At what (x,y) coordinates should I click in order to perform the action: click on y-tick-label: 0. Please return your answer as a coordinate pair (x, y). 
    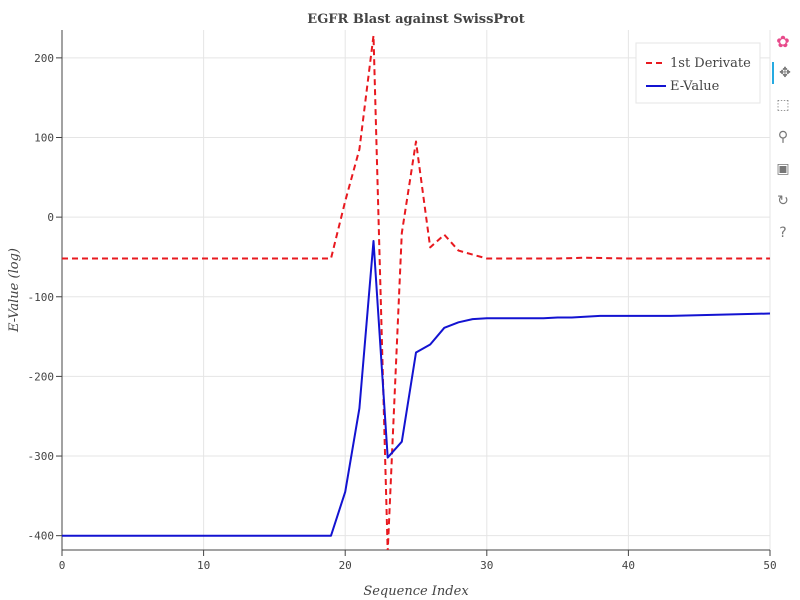
    Looking at the image, I should click on (50, 217).